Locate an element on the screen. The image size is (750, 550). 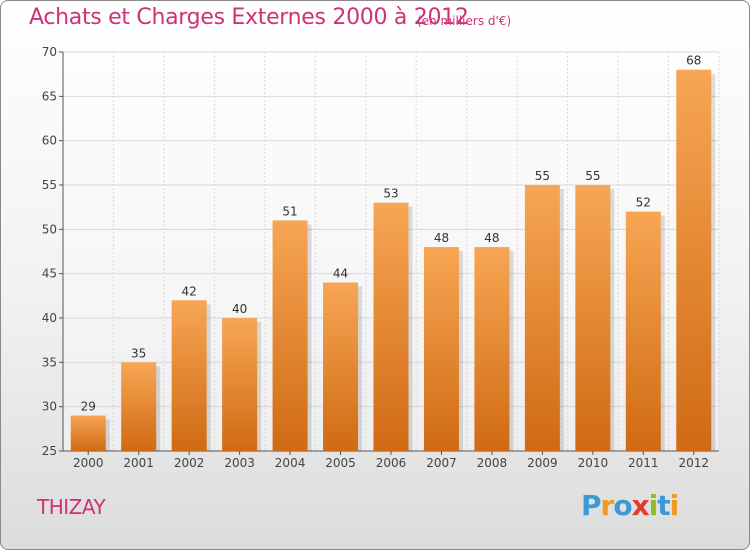
bar-value-label: 68 is located at coordinates (693, 61).